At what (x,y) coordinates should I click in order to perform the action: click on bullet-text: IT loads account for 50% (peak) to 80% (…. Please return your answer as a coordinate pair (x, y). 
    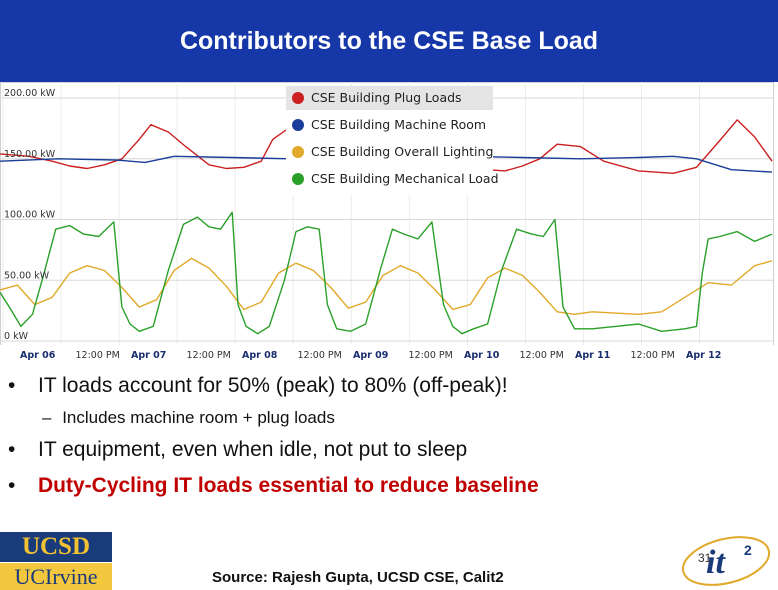
    Looking at the image, I should click on (273, 385).